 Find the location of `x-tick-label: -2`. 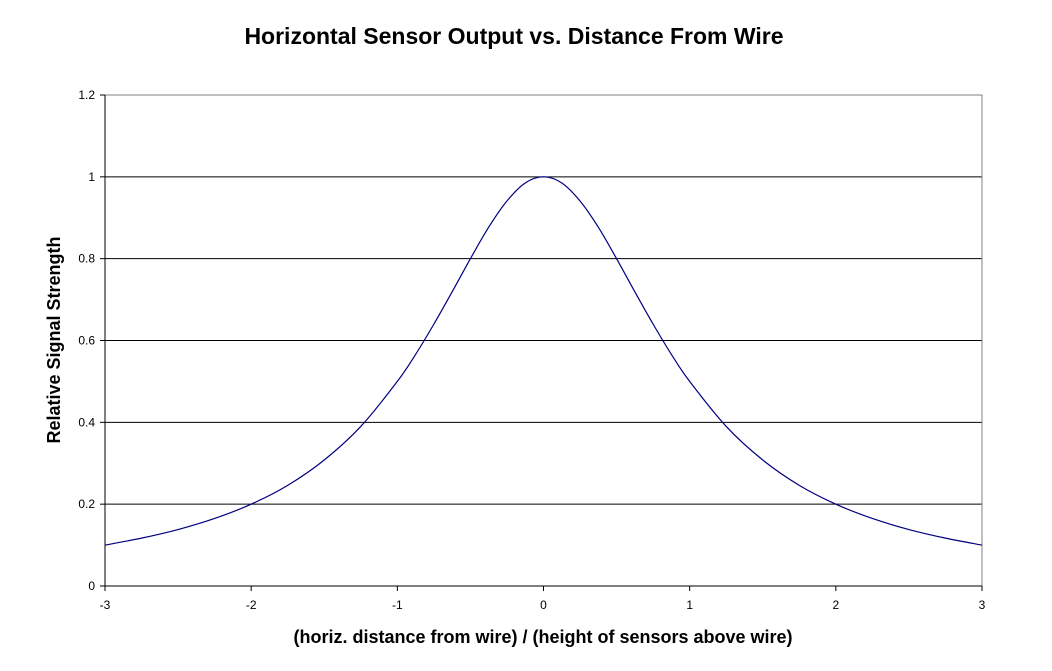

x-tick-label: -2 is located at coordinates (251, 605).